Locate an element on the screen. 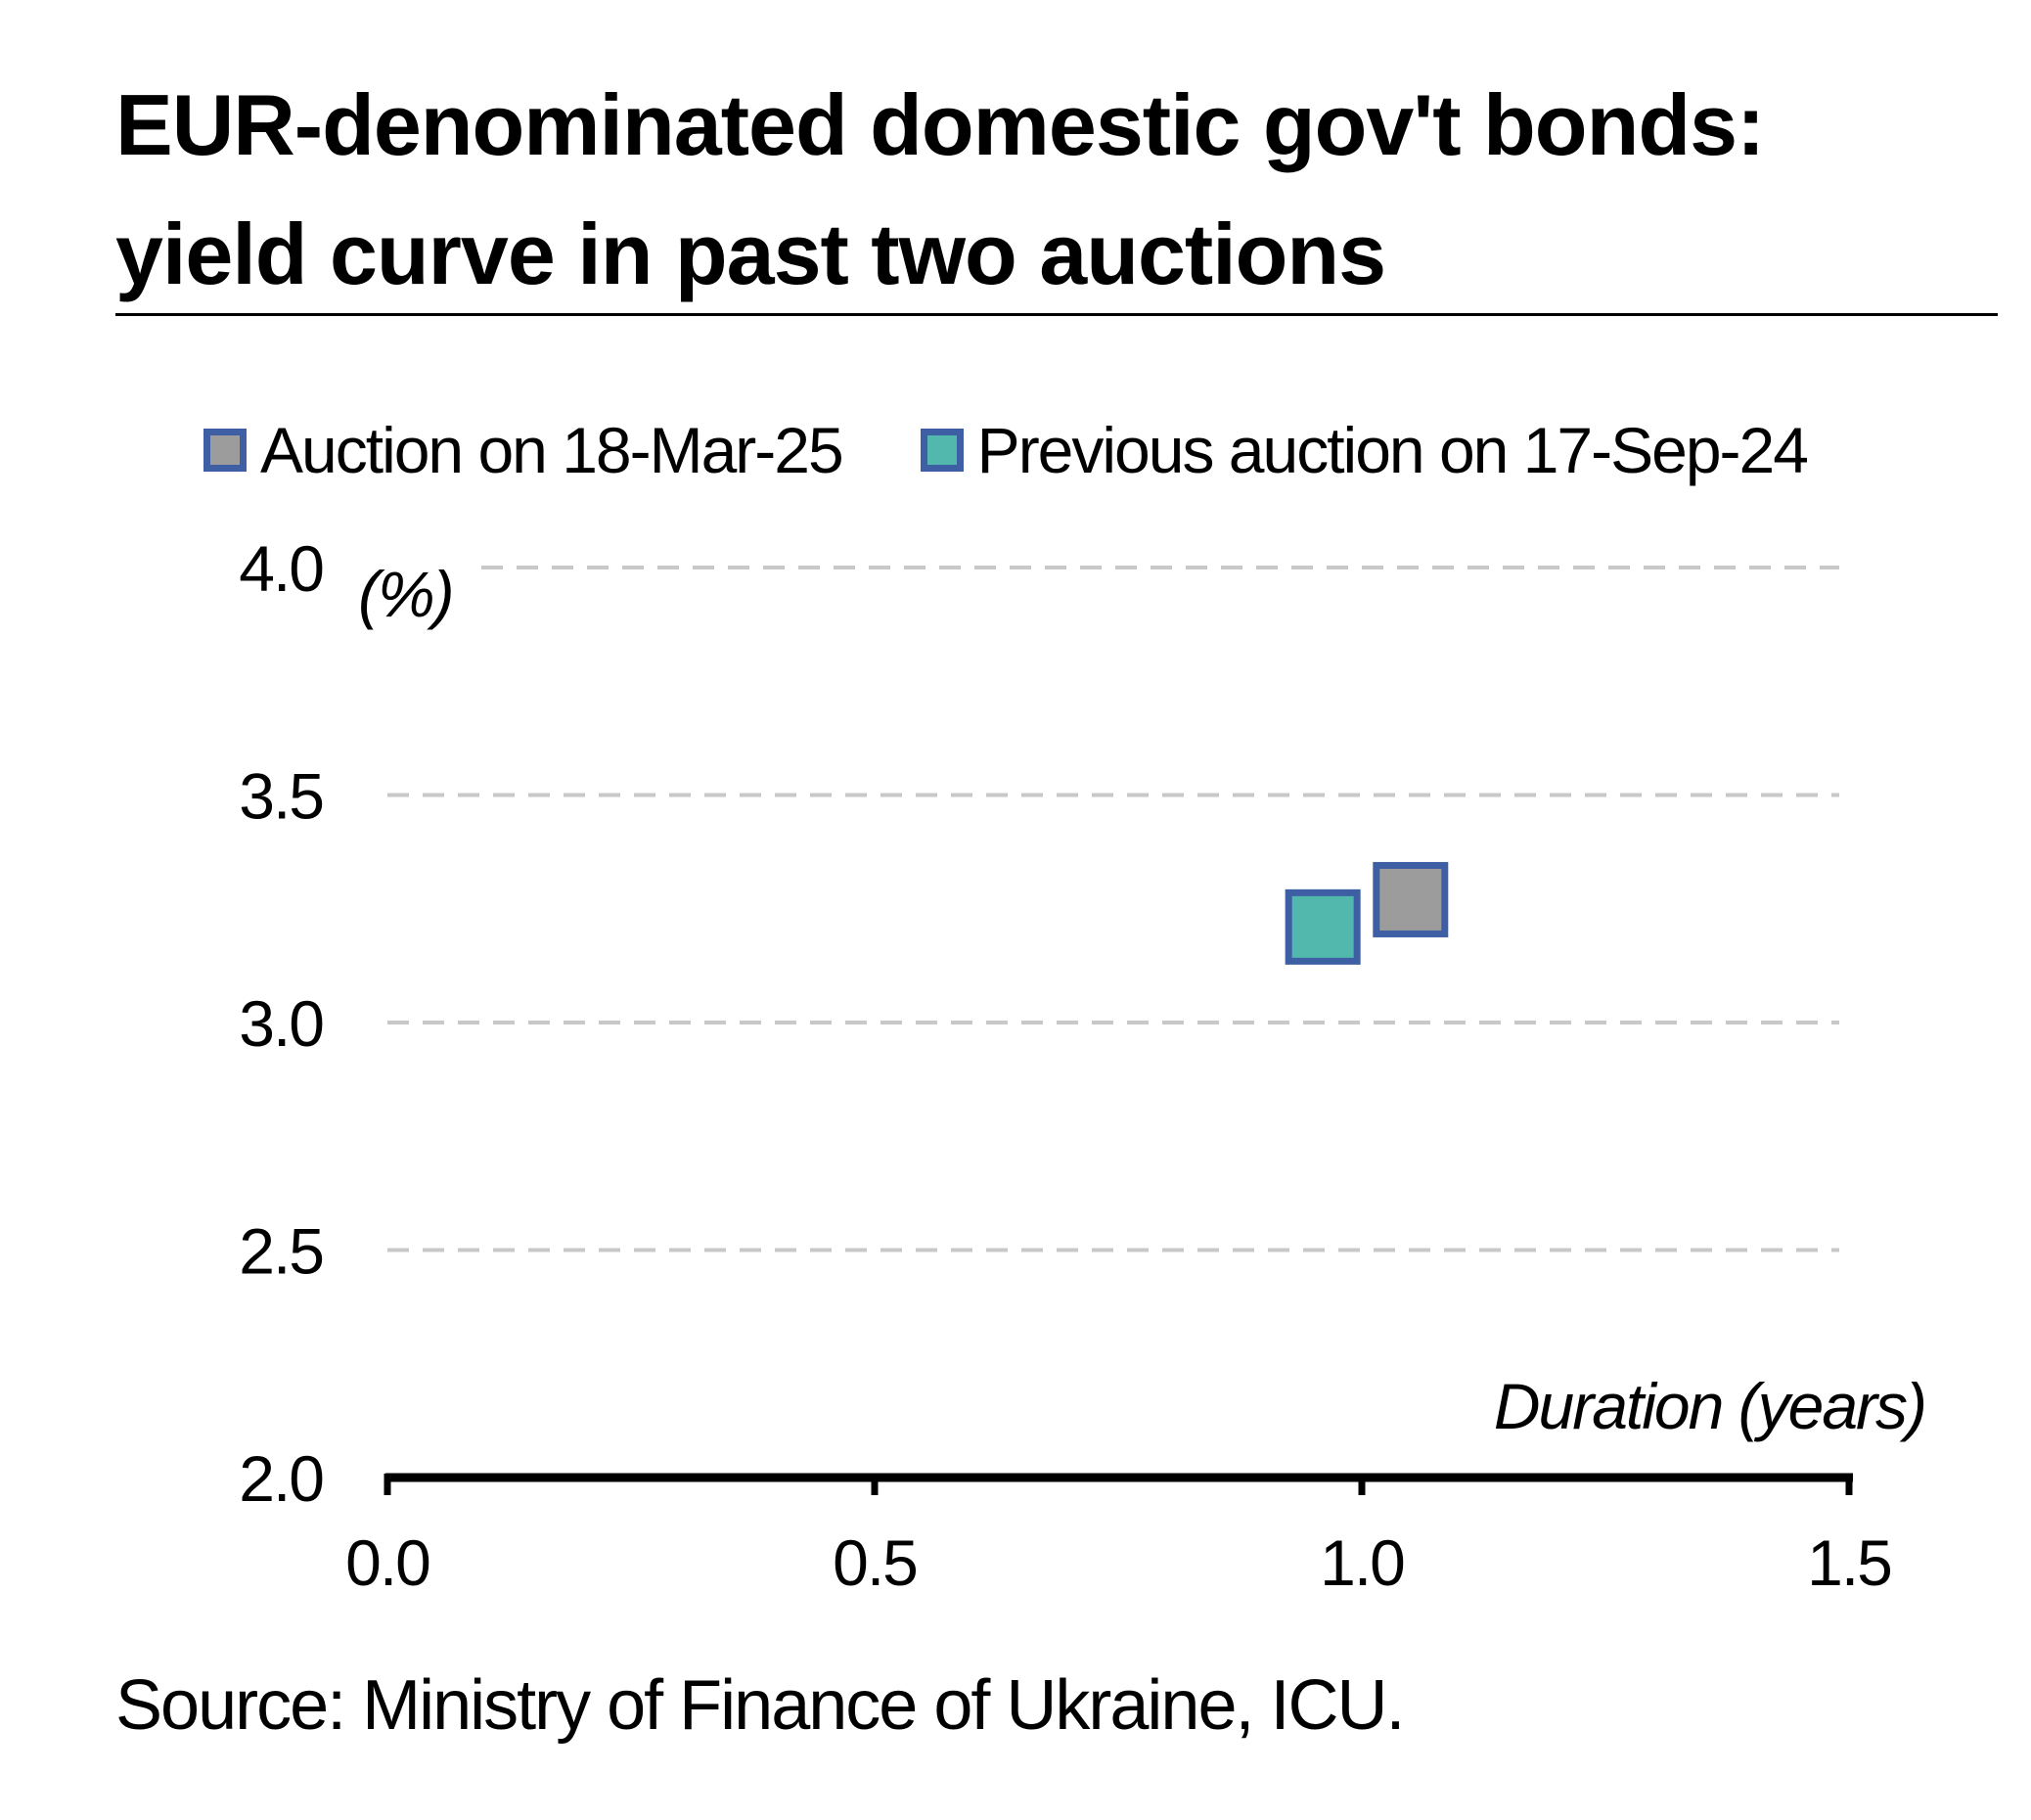 The image size is (2031, 1820). y-tick-label: 4.0 is located at coordinates (281, 568).